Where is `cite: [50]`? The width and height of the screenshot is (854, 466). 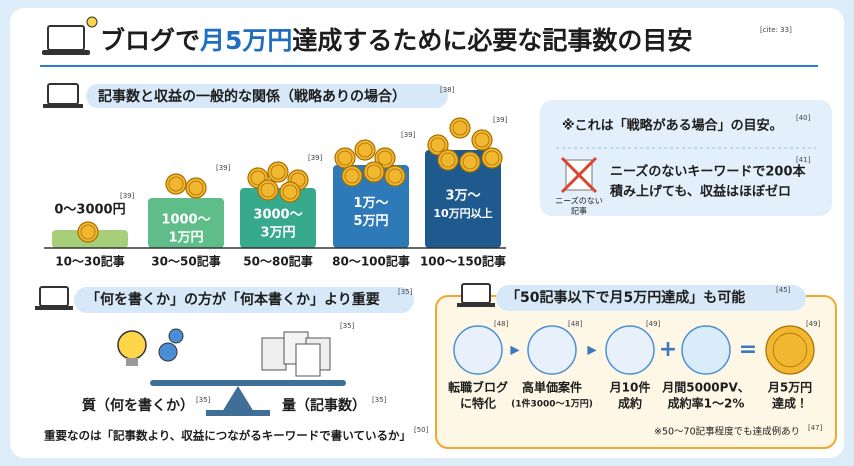 cite: [50] is located at coordinates (421, 430).